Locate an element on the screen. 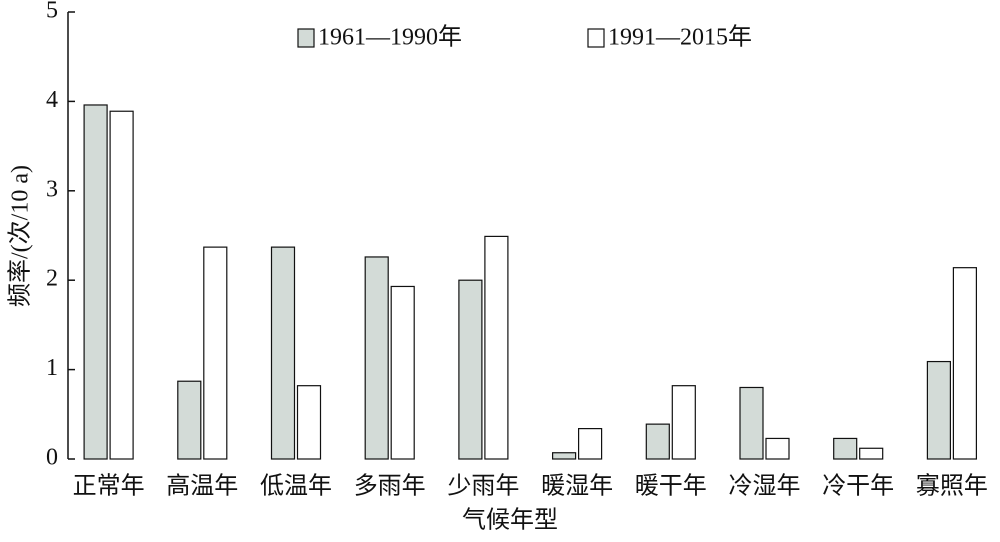  x-tick-label: 暖湿年 is located at coordinates (577, 486).